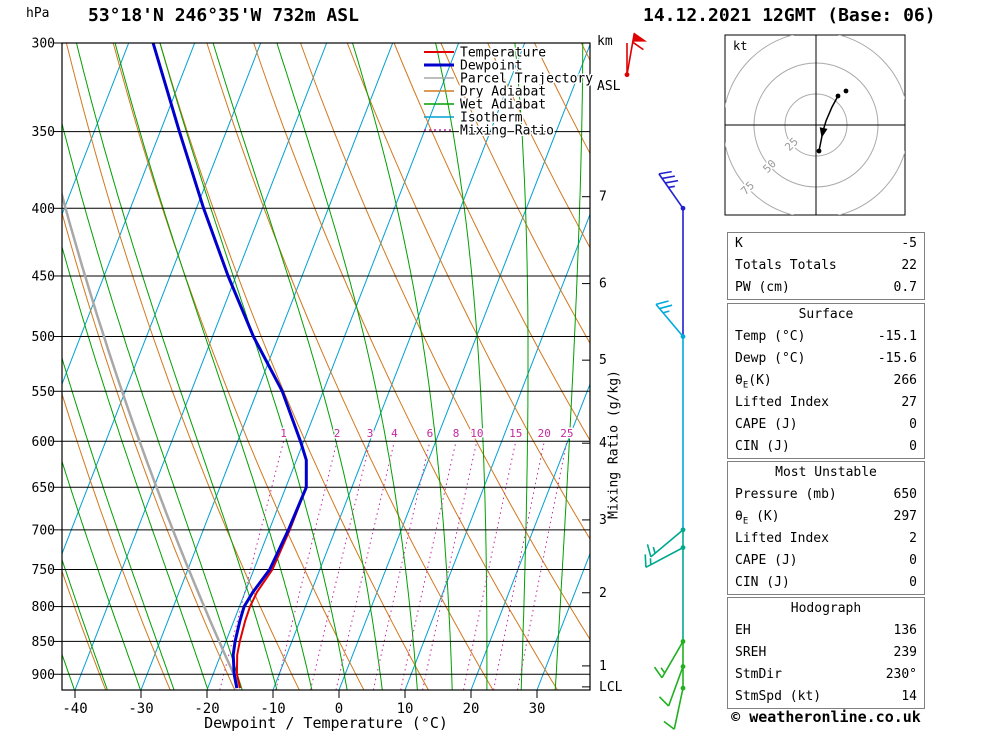 Image resolution: width=1000 pixels, height=733 pixels. I want to click on row-label: K, so click(739, 243).